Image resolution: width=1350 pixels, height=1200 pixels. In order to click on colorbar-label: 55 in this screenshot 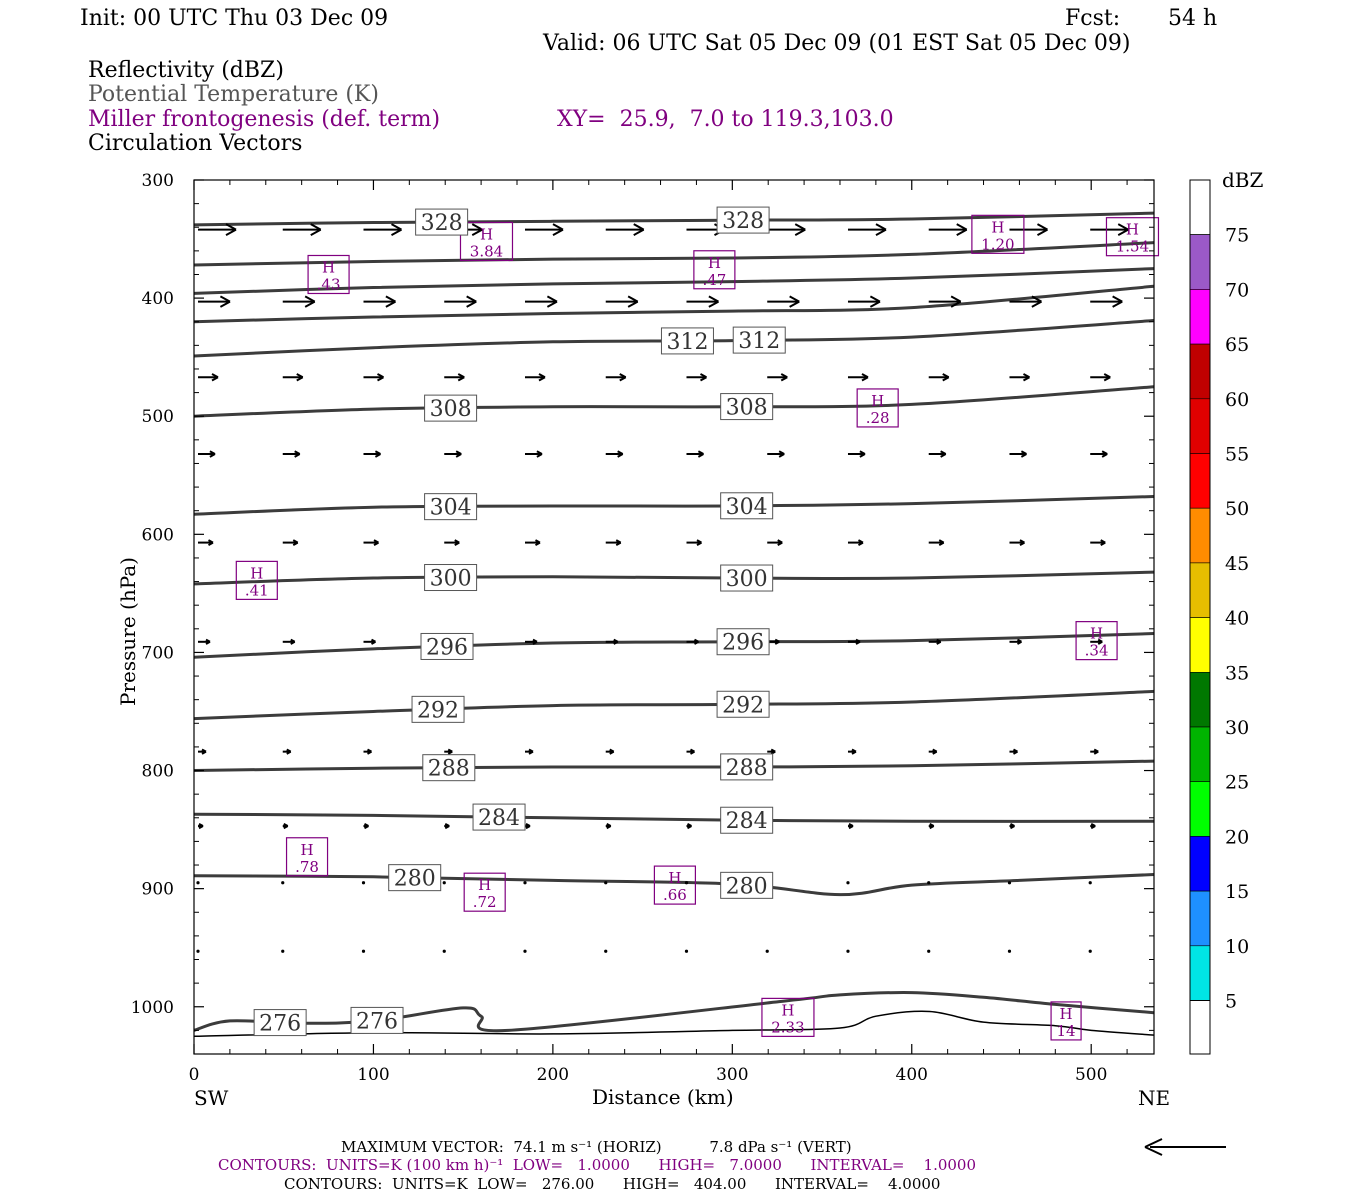, I will do `click(1237, 455)`.